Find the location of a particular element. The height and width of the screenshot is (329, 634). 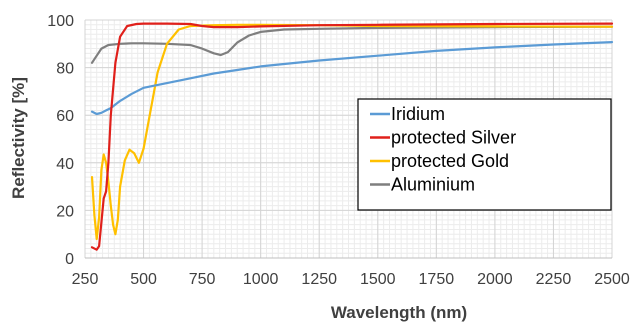

x-tick-label: 1500 is located at coordinates (378, 279).